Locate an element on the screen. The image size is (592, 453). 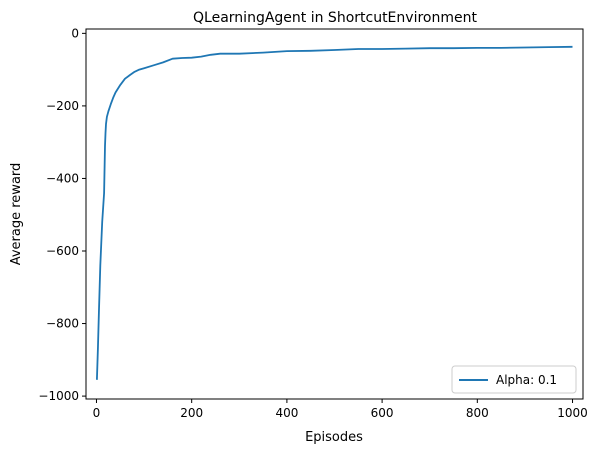
x-tick-label: 600 is located at coordinates (382, 413).